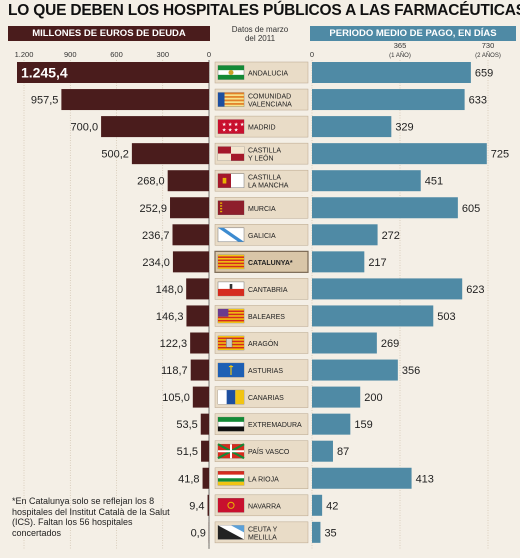  Describe the element at coordinates (261, 158) in the screenshot. I see `region-name: Y LEÓN` at that location.